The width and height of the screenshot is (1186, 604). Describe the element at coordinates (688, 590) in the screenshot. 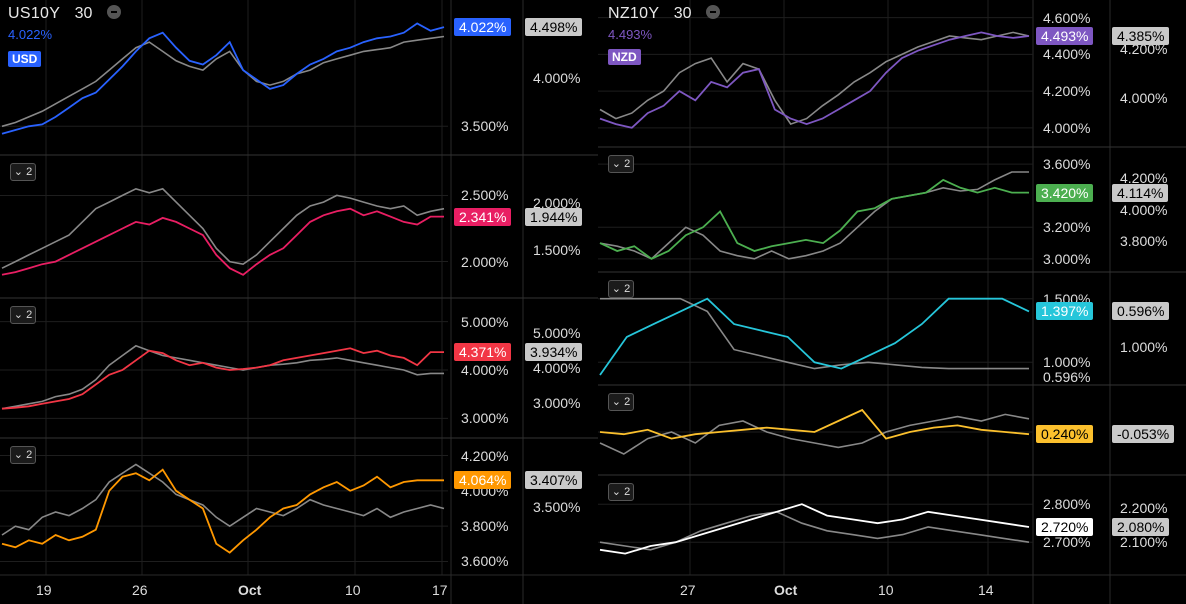

I see `x-axis-tick: 27` at that location.